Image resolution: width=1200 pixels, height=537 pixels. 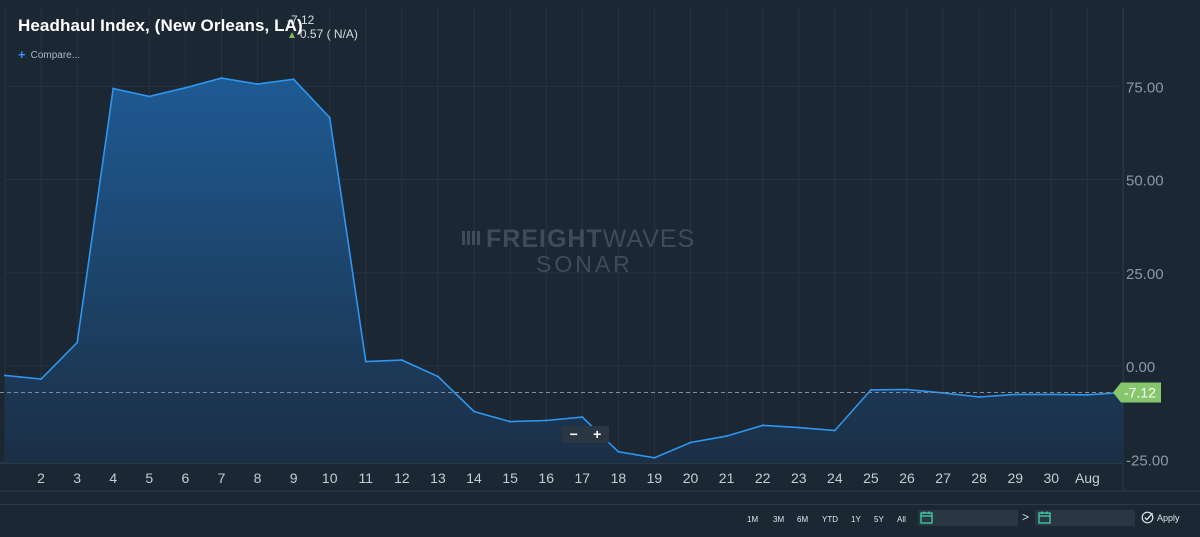 I want to click on apply-label: Apply, so click(x=1168, y=517).